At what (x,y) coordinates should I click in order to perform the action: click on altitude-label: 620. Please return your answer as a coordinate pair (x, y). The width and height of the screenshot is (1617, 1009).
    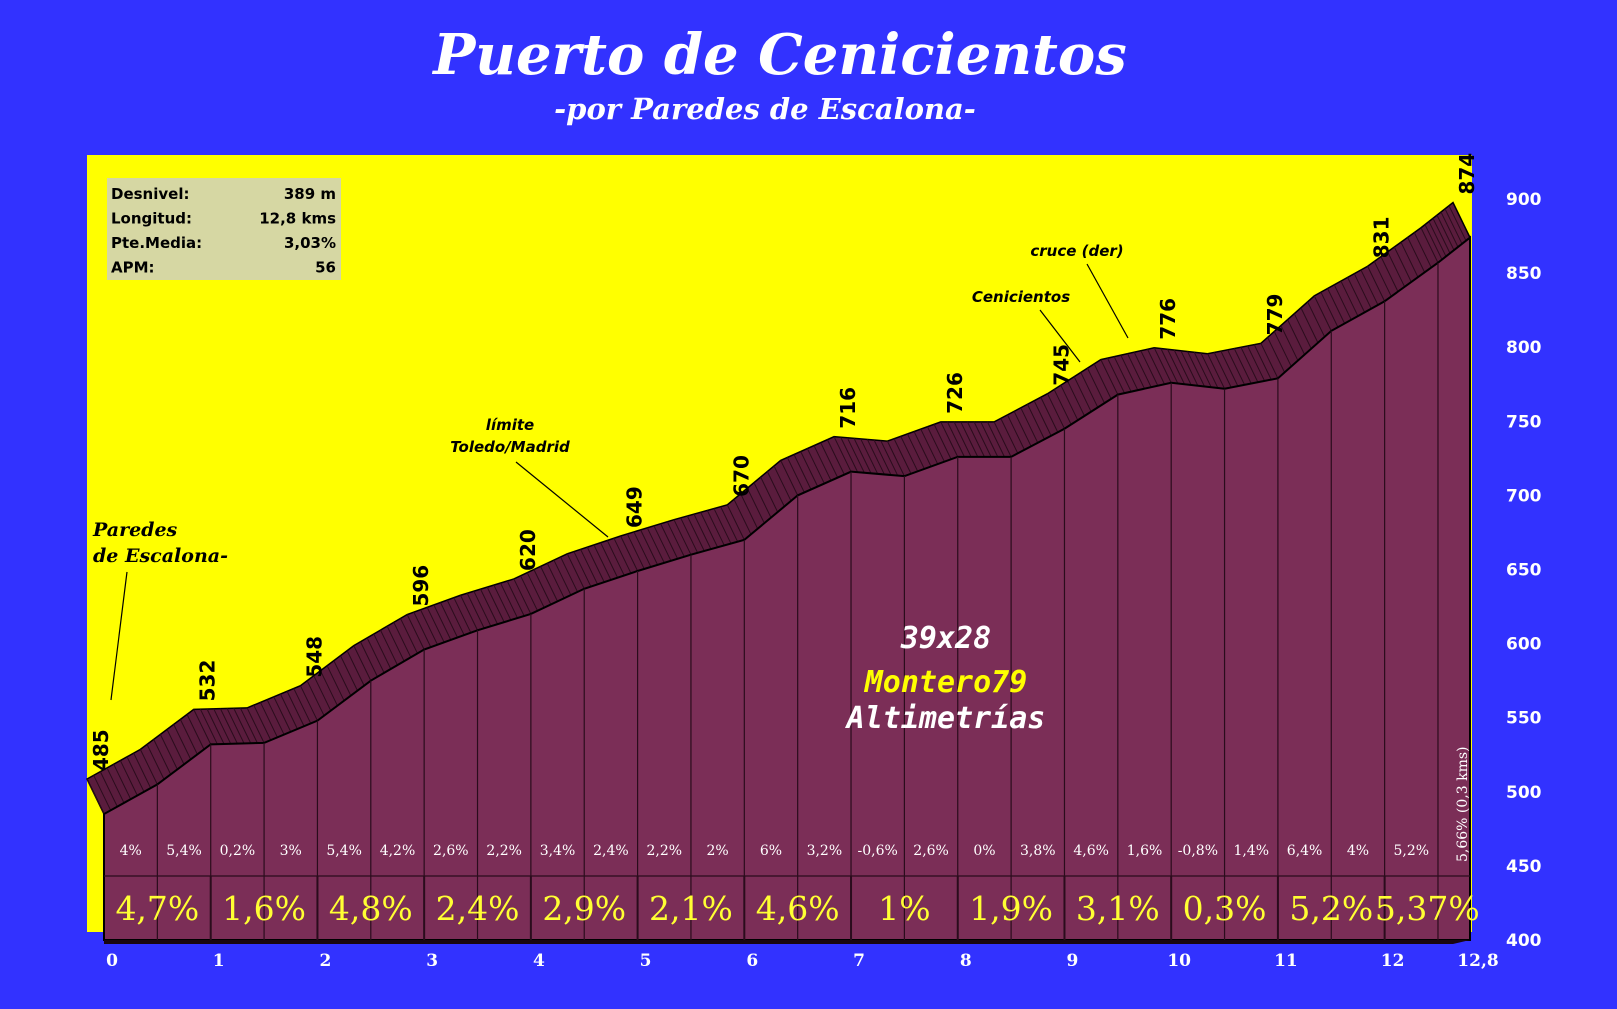
    Looking at the image, I should click on (528, 550).